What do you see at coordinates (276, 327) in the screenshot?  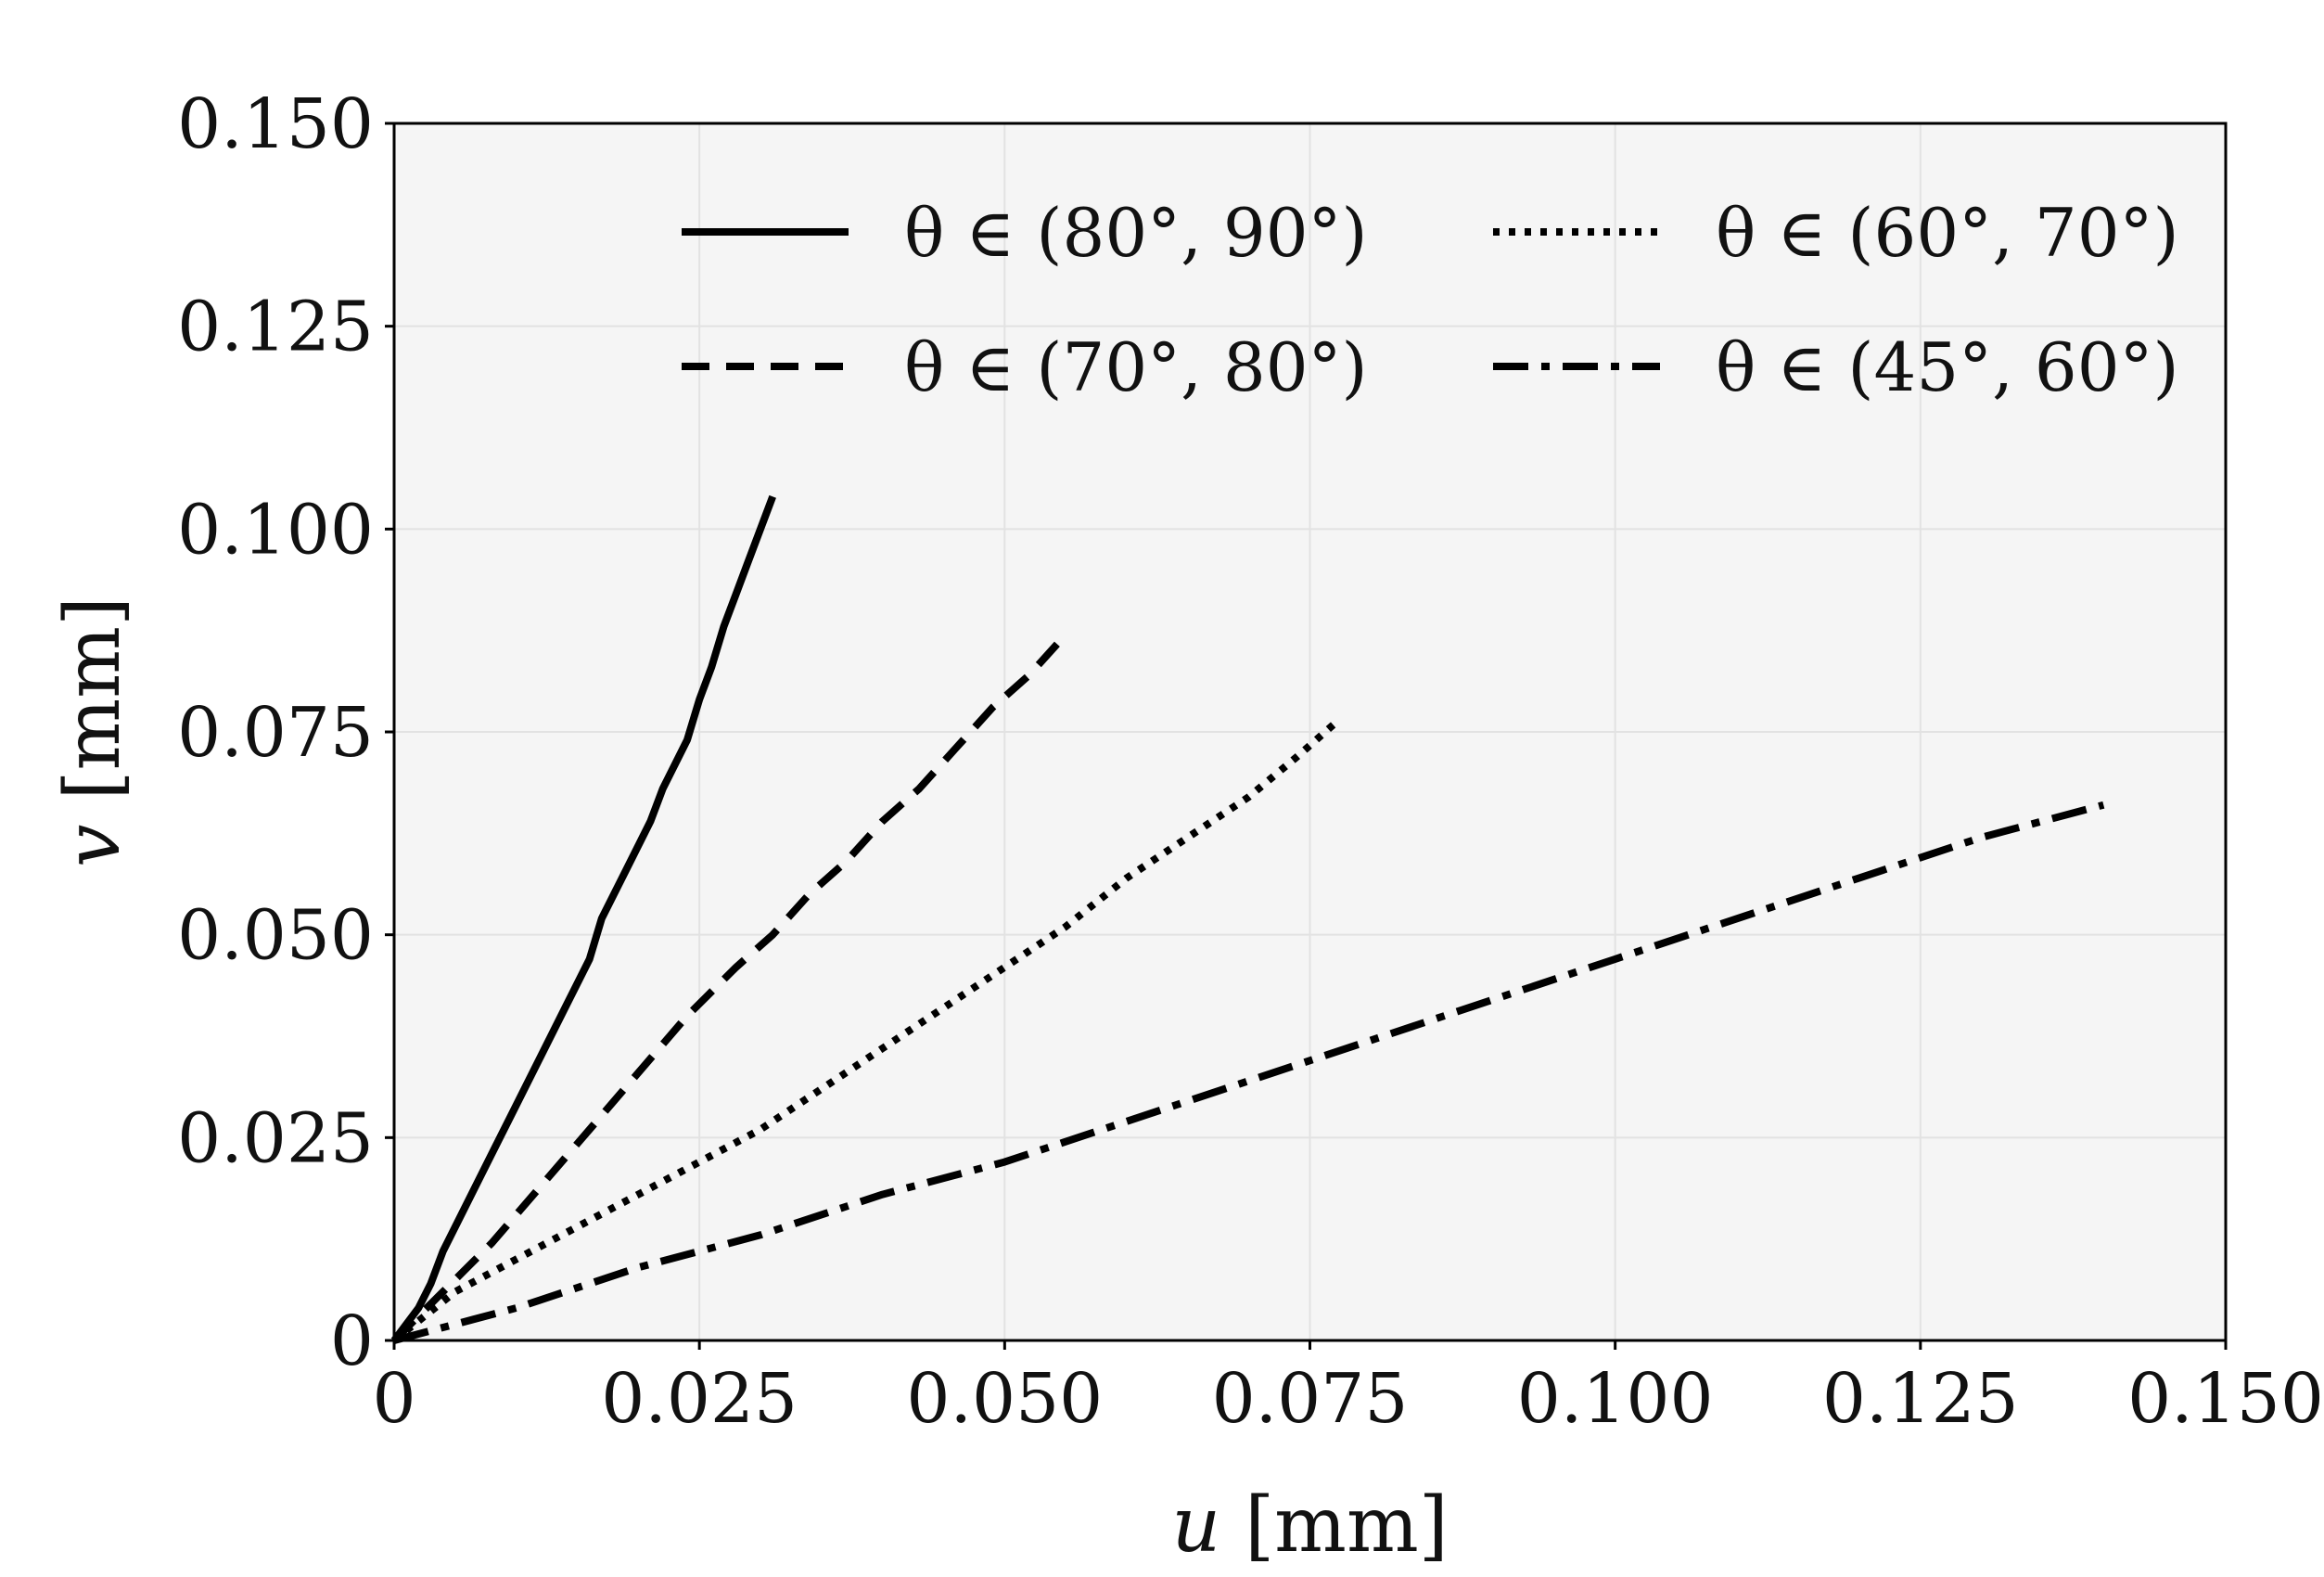 I see `y-tick-label: 0.125` at bounding box center [276, 327].